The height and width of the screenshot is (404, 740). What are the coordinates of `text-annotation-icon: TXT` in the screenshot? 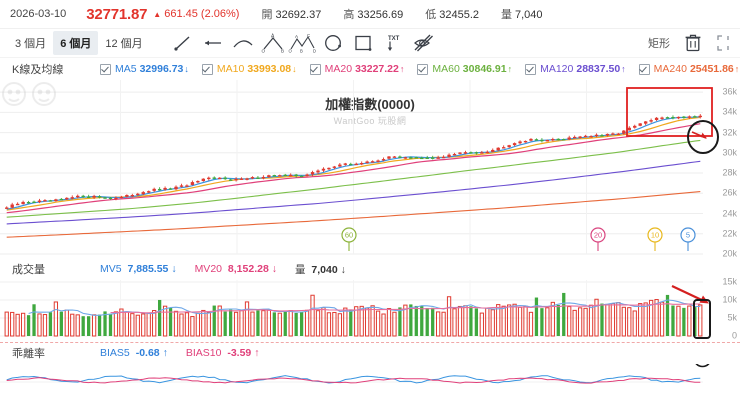 It's located at (393, 43).